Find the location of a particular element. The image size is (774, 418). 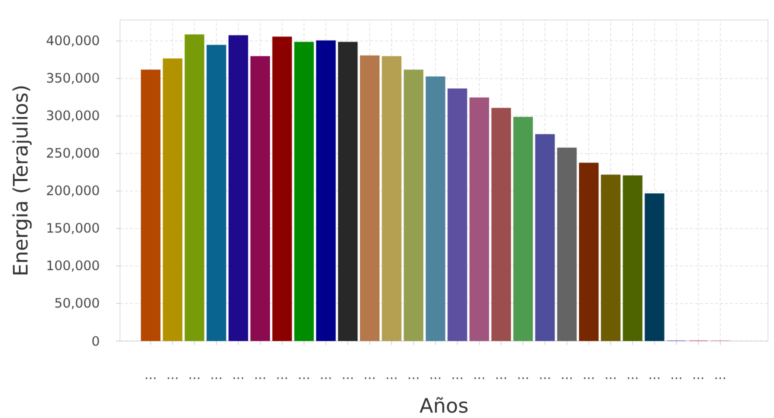

y-tick-label: 400,000 is located at coordinates (72, 41).